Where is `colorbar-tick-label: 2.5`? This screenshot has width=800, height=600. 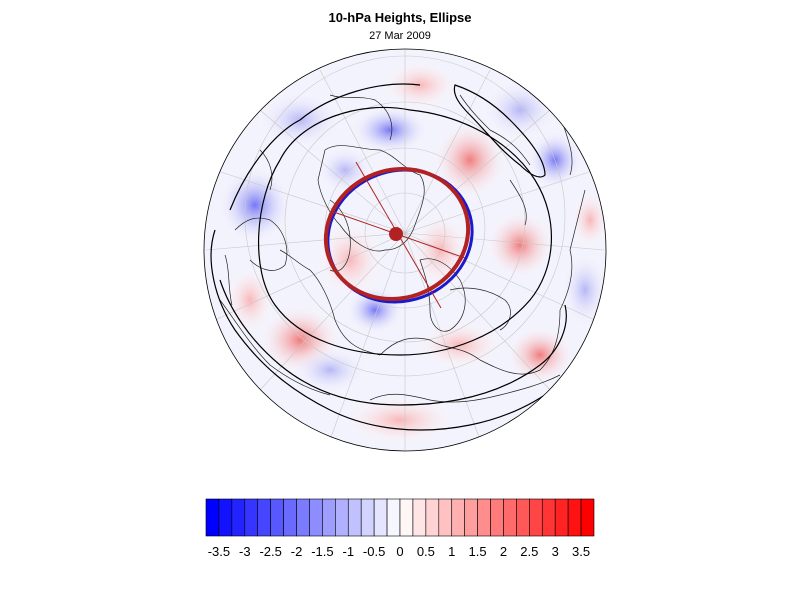
colorbar-tick-label: 2.5 is located at coordinates (529, 551).